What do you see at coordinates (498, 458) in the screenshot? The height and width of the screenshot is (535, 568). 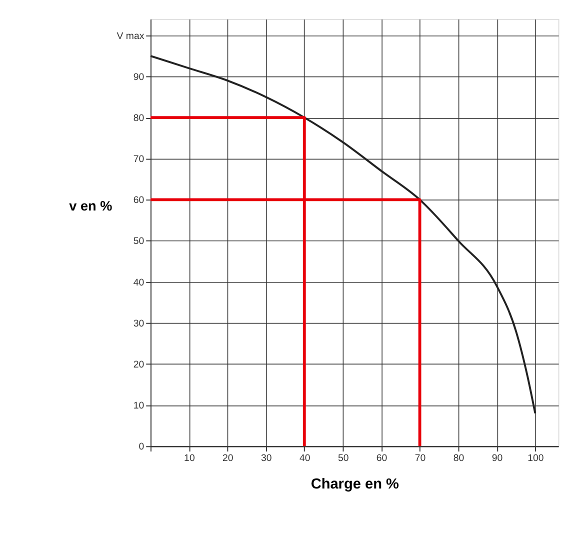 I see `x-tick-label: 90` at bounding box center [498, 458].